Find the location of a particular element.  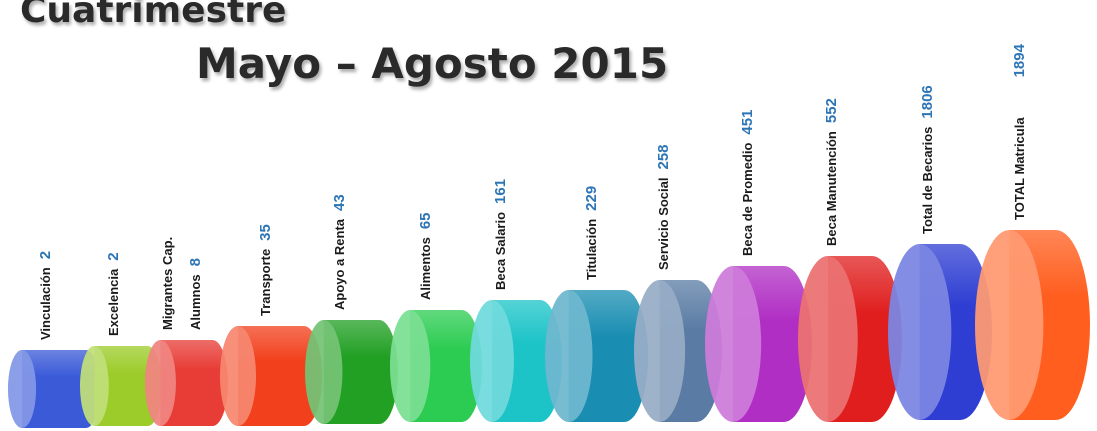

label-text: Alimentos is located at coordinates (425, 268).